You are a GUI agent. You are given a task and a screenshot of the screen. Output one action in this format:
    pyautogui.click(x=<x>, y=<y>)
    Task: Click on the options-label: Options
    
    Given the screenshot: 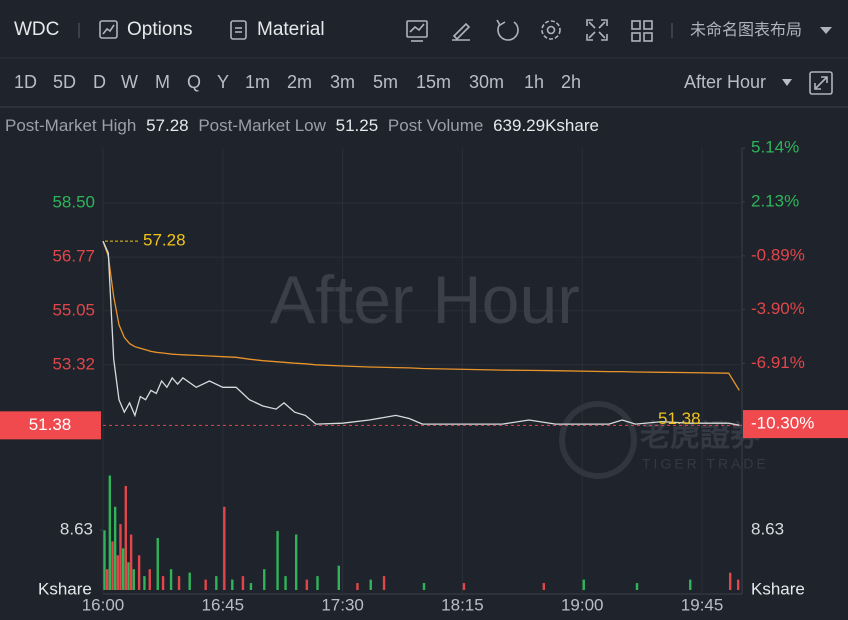 What is the action you would take?
    pyautogui.click(x=159, y=29)
    